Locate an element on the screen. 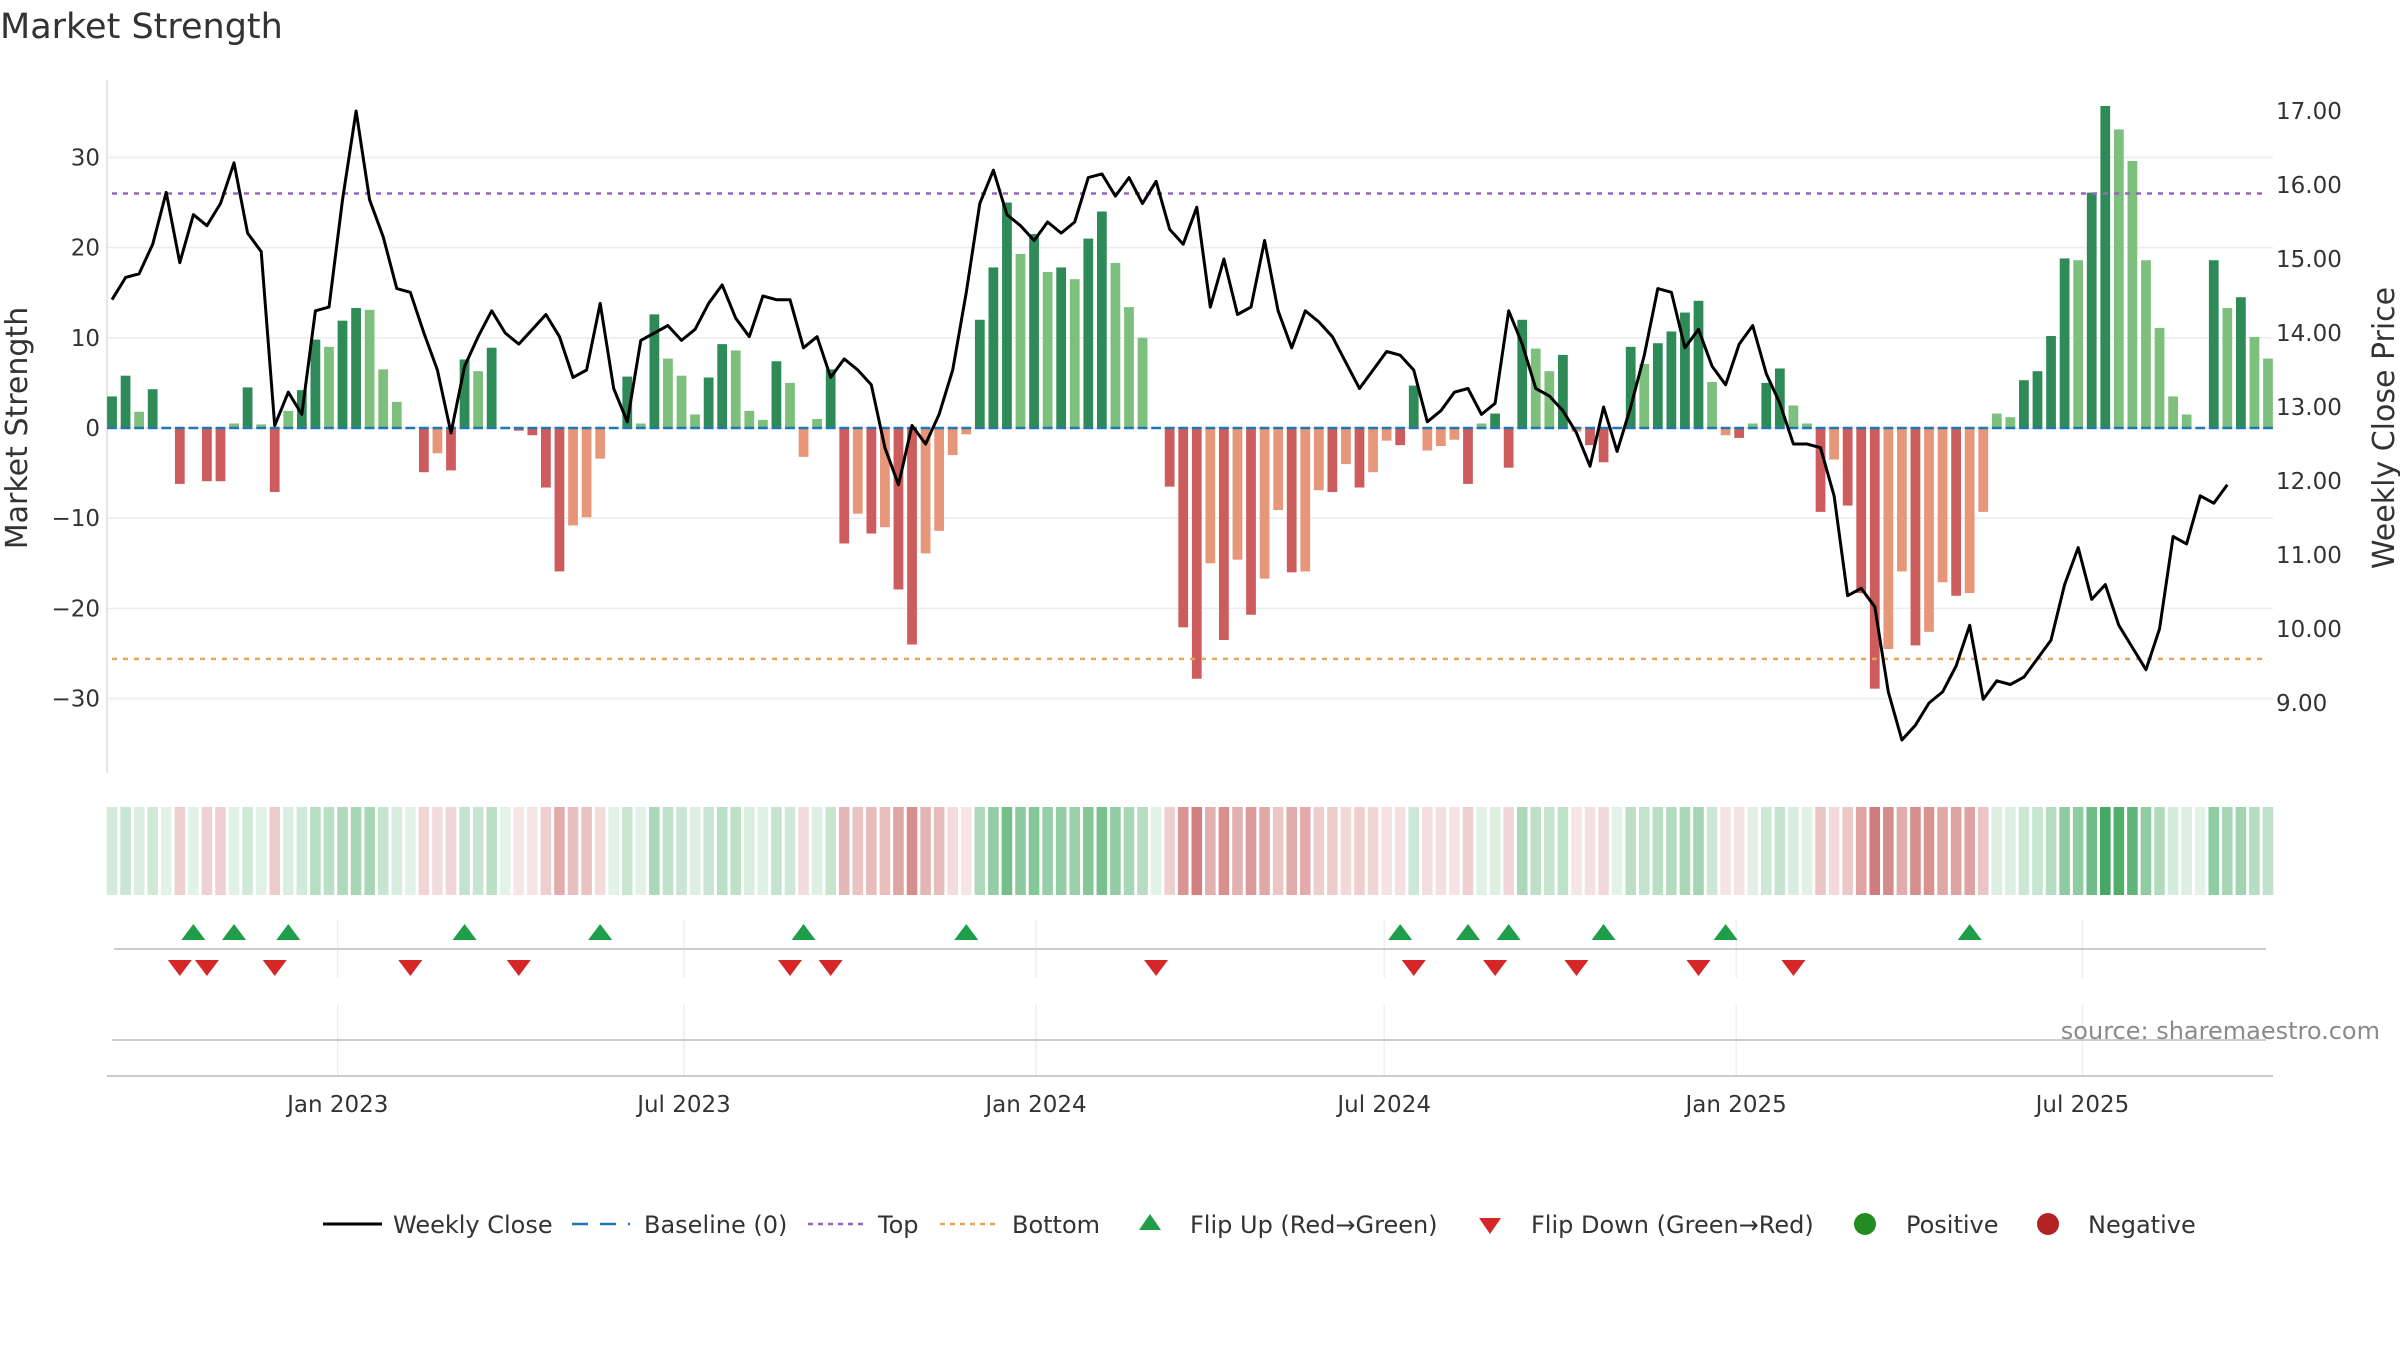 Image resolution: width=2400 pixels, height=1350 pixels. y-tick-label: −10 is located at coordinates (75, 519).